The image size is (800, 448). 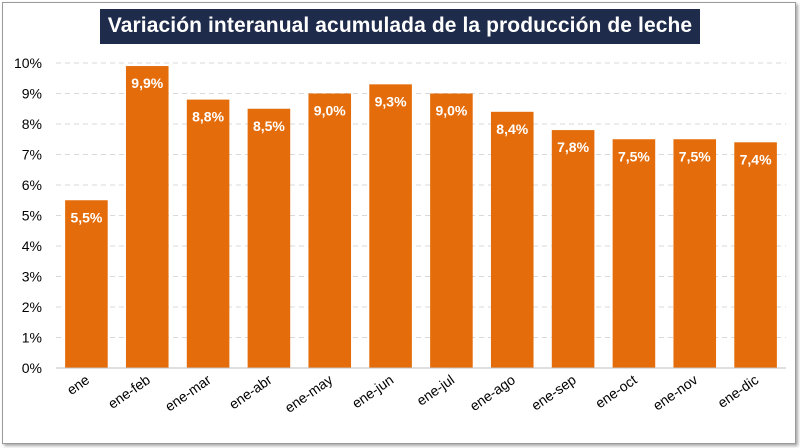 I want to click on data-label: 9,3%, so click(x=391, y=101).